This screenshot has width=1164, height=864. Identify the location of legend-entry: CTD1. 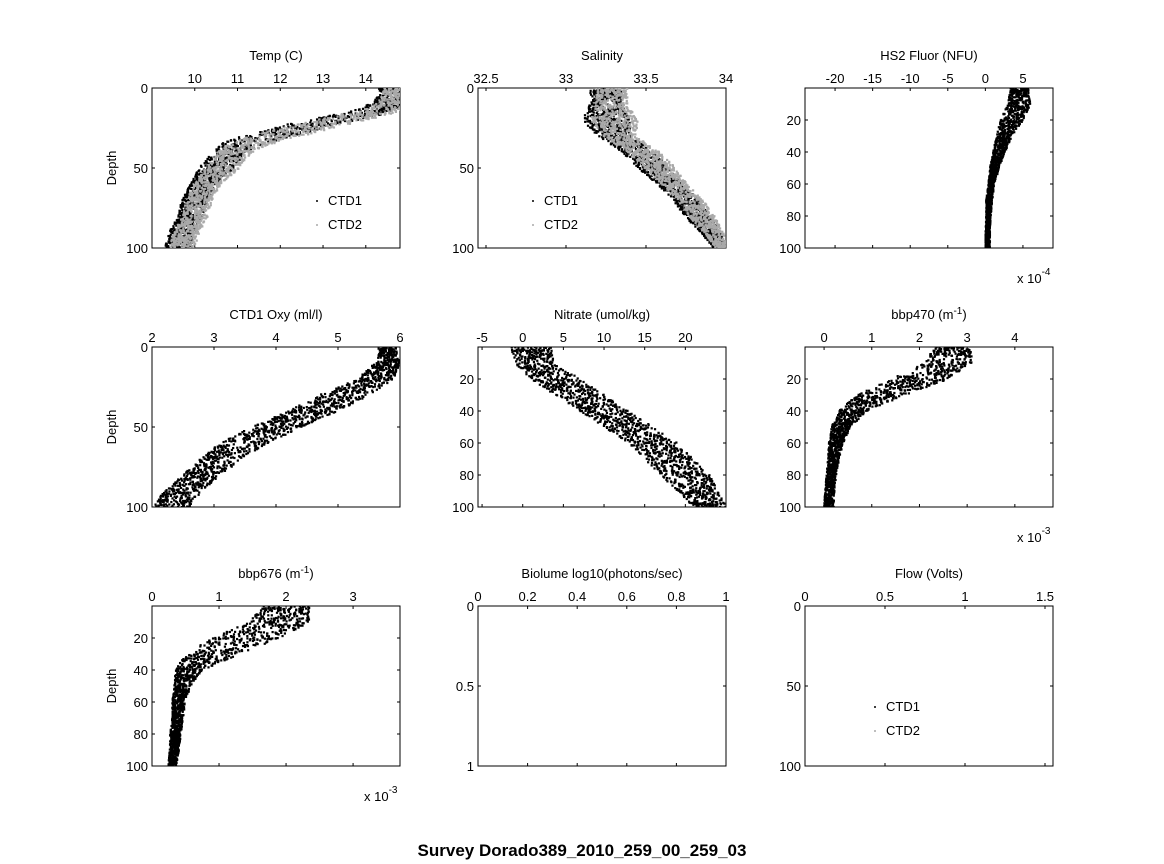
(345, 200).